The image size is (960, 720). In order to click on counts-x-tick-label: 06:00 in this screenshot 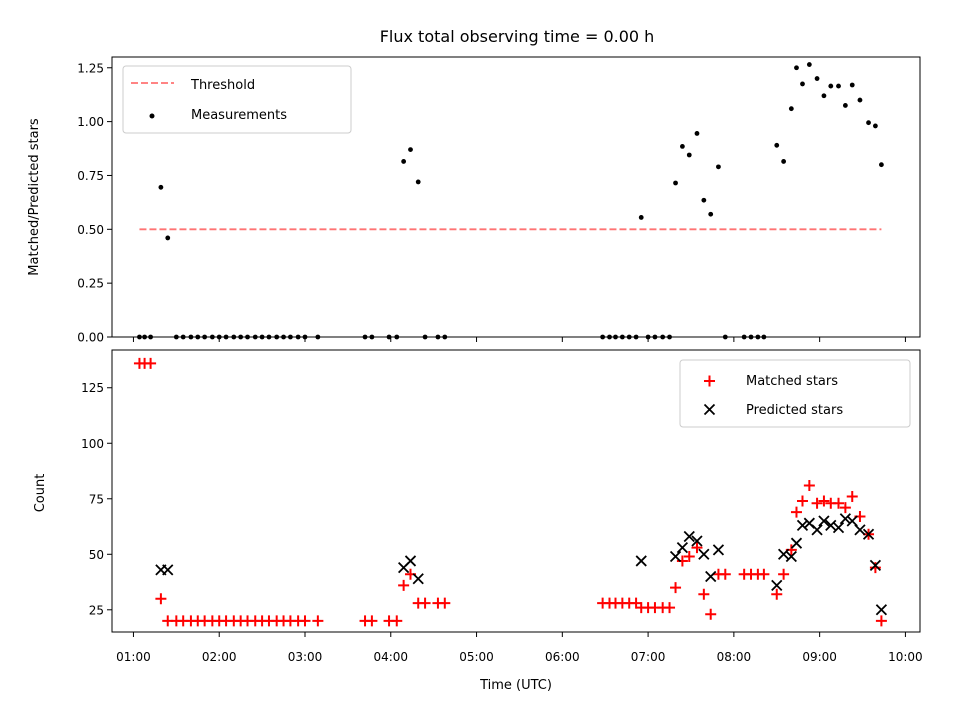, I will do `click(562, 657)`.